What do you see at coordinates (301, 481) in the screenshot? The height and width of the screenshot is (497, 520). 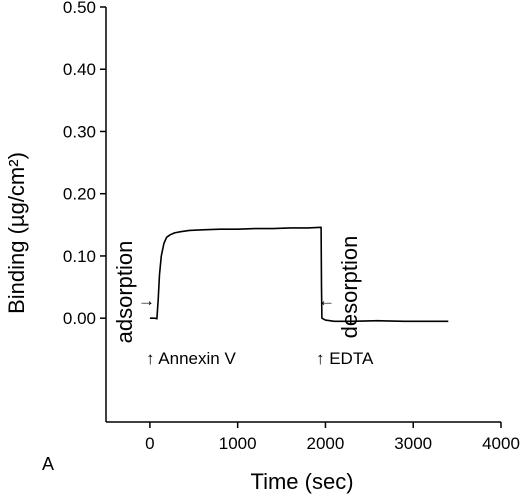 I see `x-axis-title: Time (sec)` at bounding box center [301, 481].